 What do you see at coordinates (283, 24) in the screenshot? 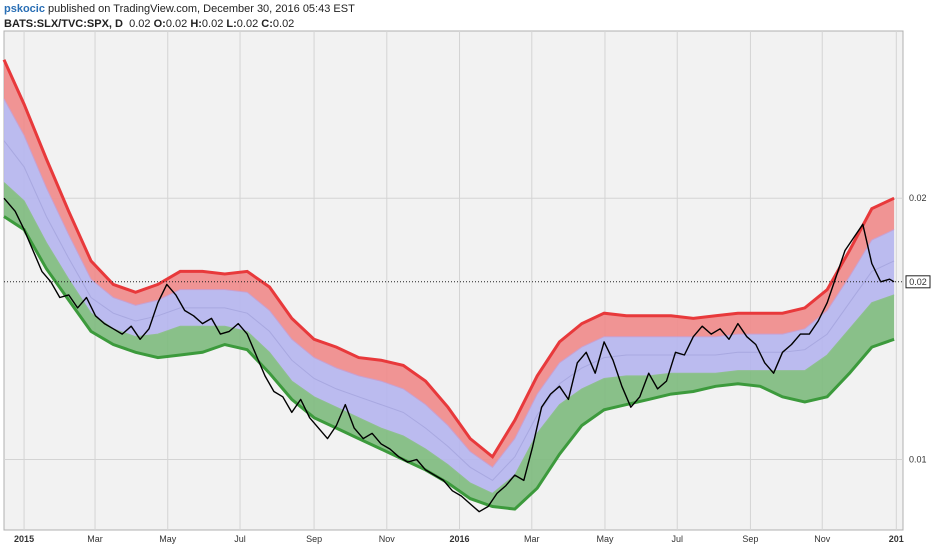
I see `close-value: 0.02` at bounding box center [283, 24].